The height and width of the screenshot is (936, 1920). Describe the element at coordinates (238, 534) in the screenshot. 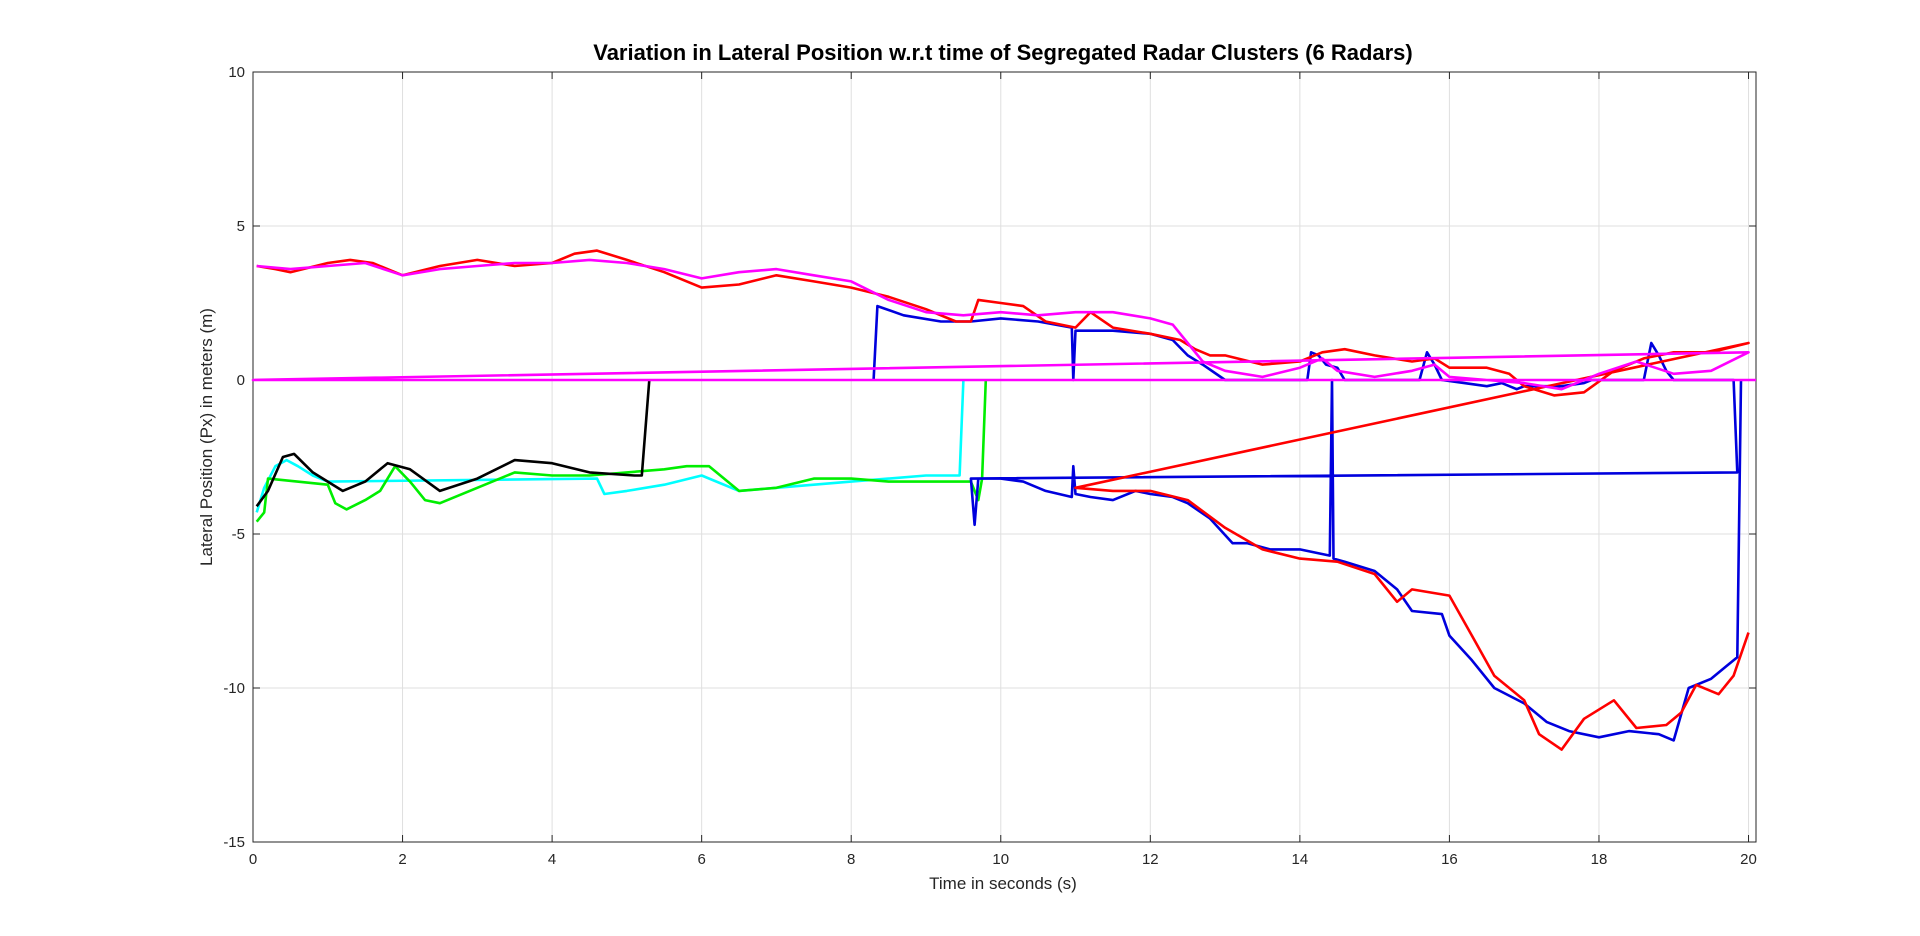

I see `y-tick-label: -5` at that location.